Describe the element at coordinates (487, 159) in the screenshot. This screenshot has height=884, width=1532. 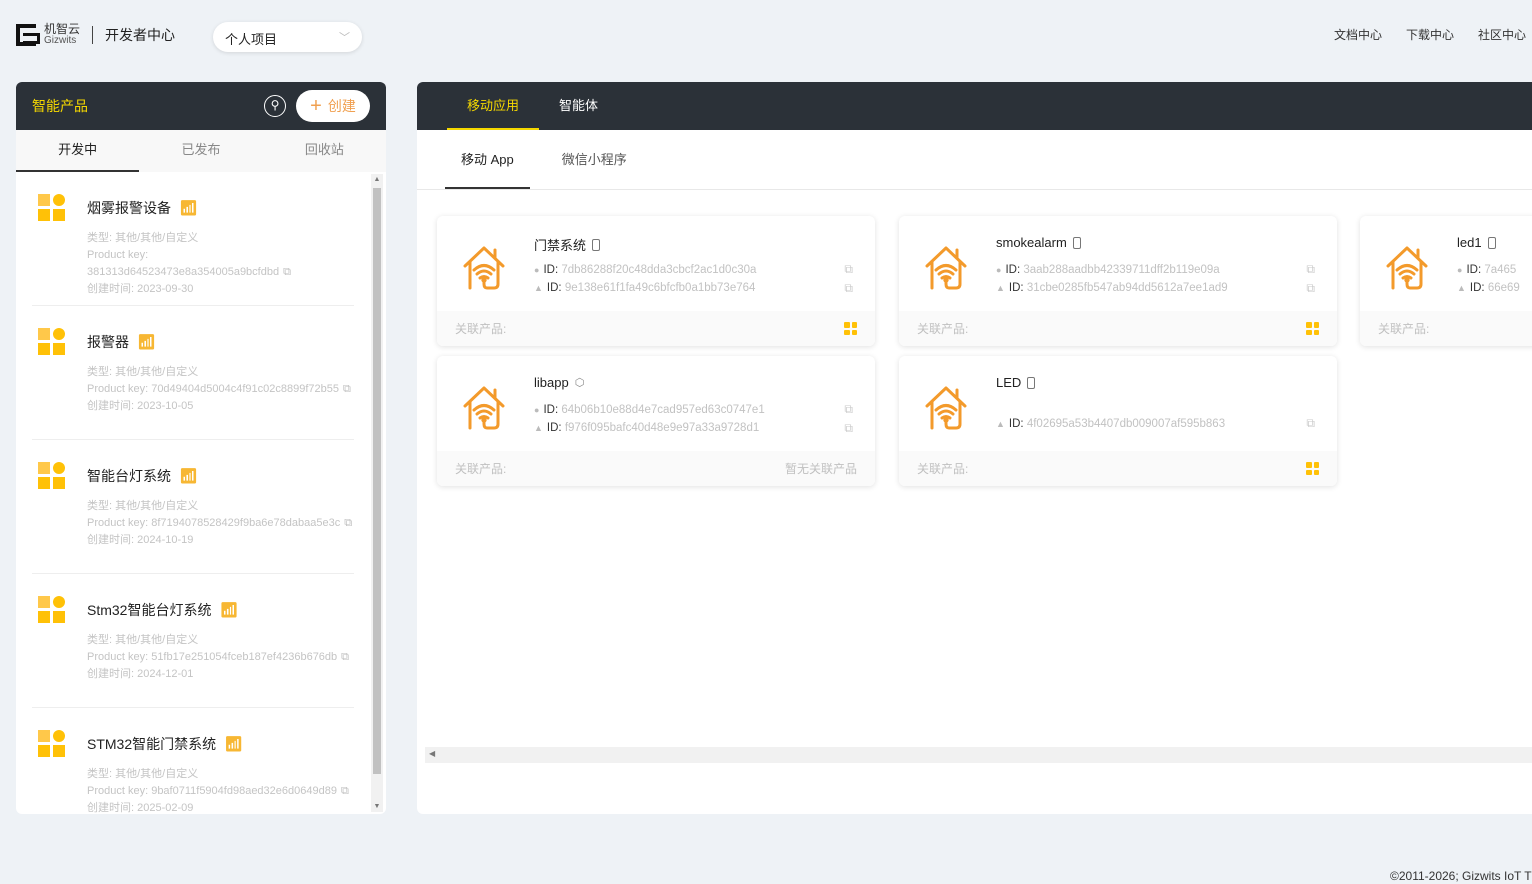
I see `subtab-mobile-app: 移动 App` at that location.